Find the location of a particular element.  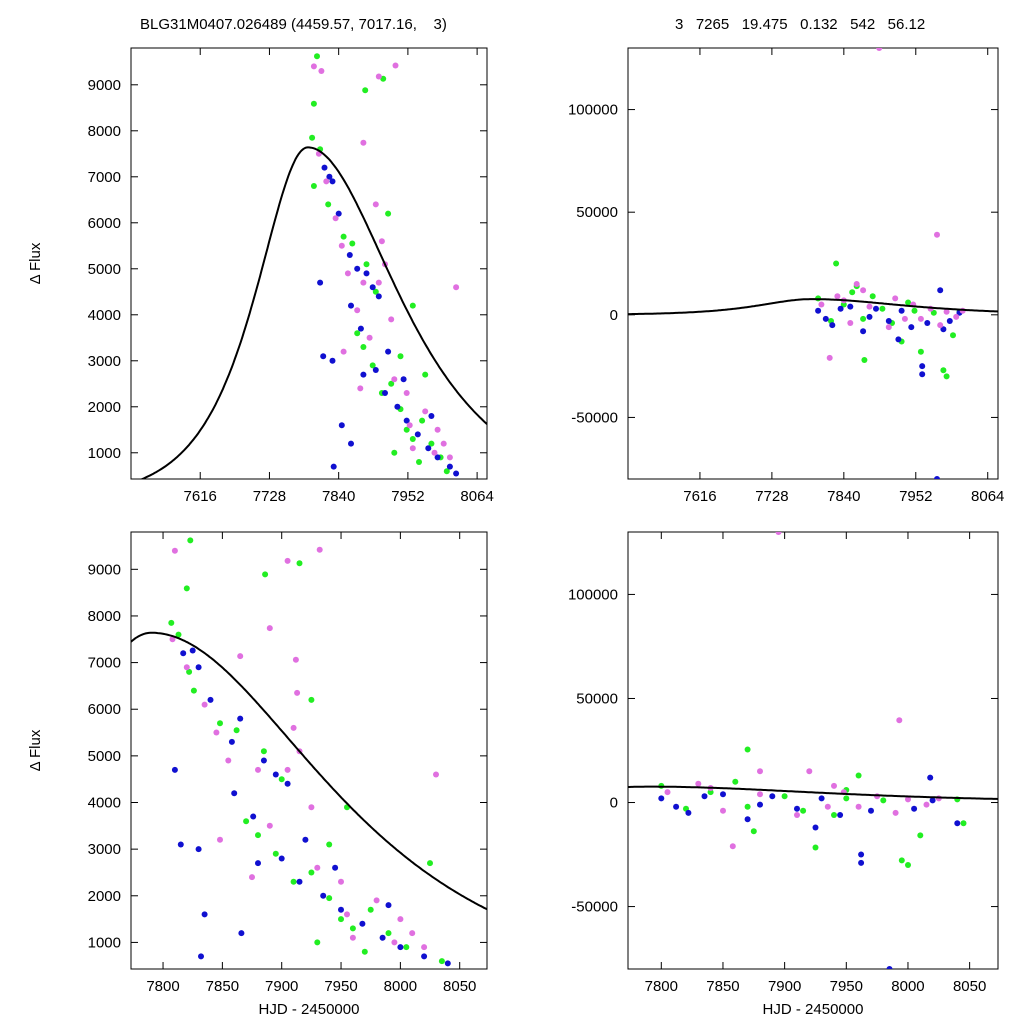

x-tick-label: 7850 is located at coordinates (722, 986).